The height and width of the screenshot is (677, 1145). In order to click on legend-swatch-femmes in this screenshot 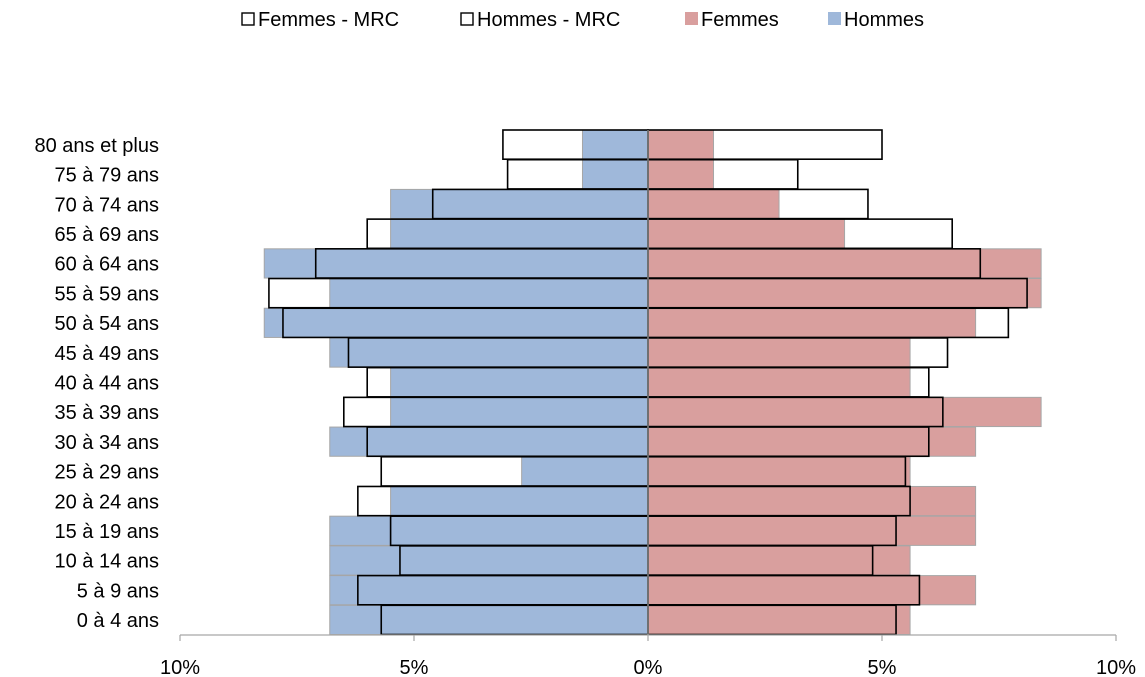, I will do `click(691, 18)`.